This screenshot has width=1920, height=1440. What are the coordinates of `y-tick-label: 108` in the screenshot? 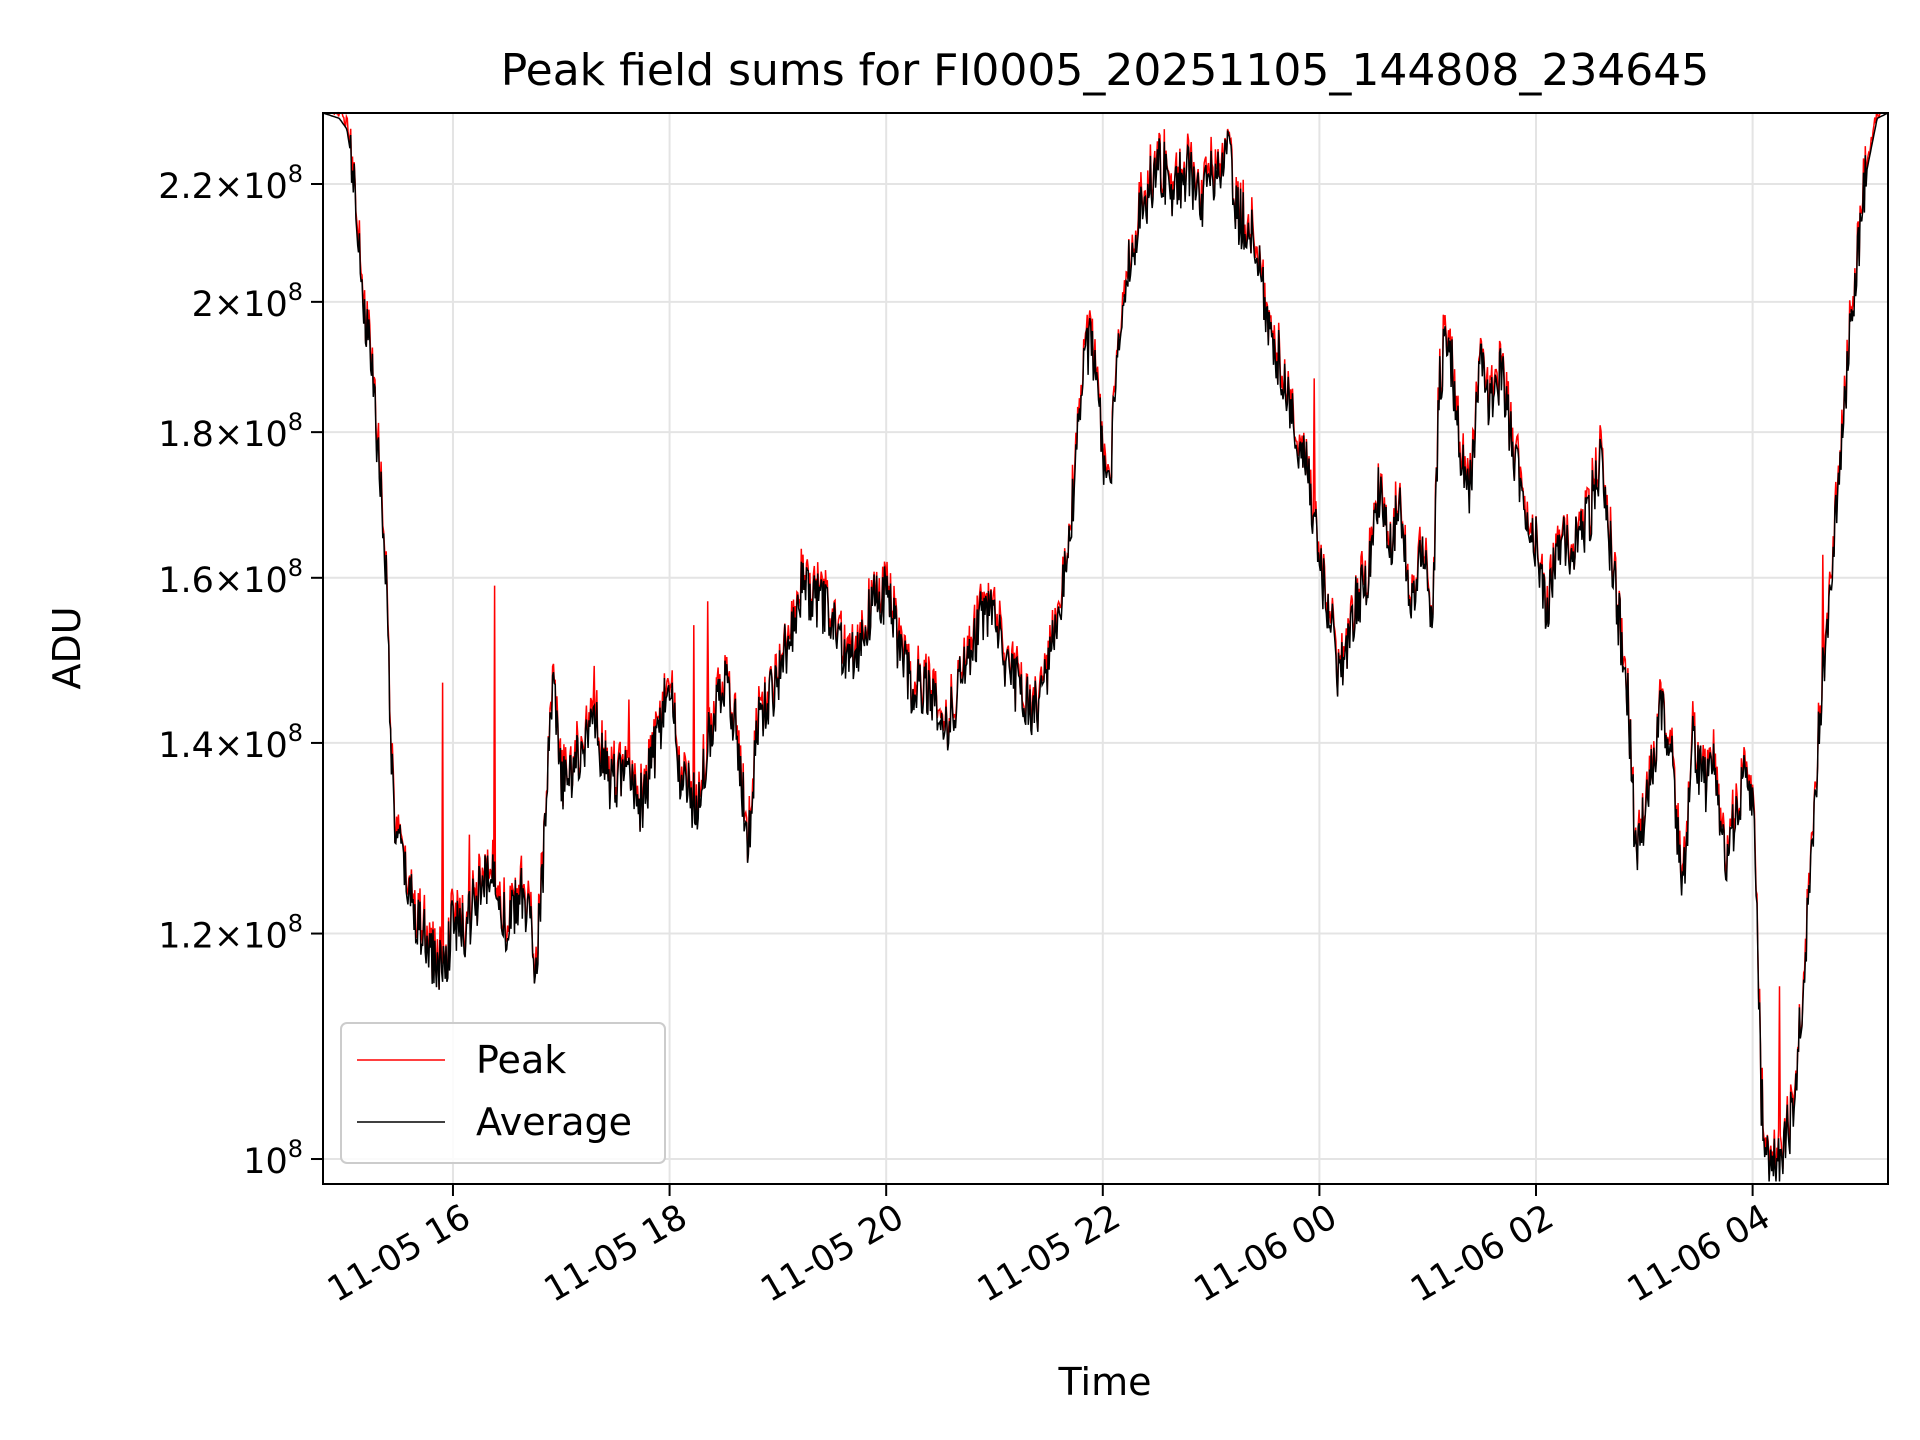 It's located at (273, 1158).